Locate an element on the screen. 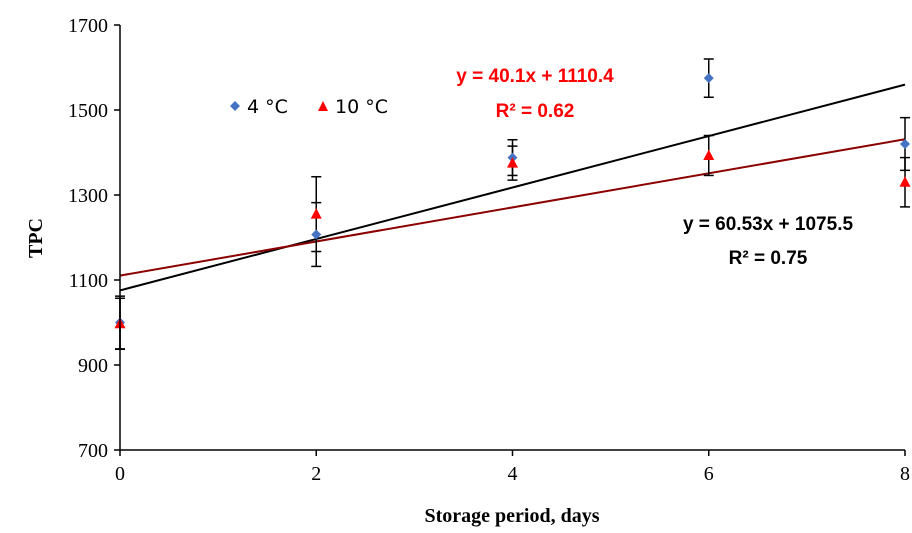 The image size is (912, 533). trendline-r2-4c: R² = 0.75 is located at coordinates (768, 258).